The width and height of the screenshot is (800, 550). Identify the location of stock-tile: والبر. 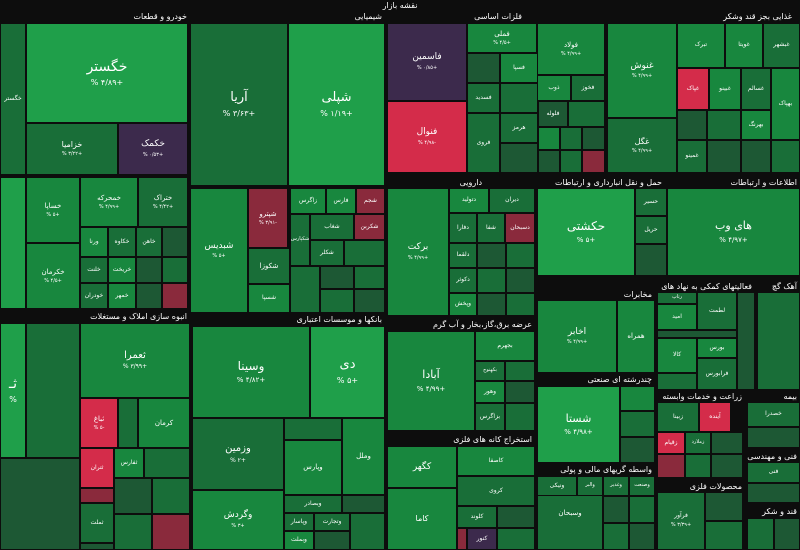
(590, 486).